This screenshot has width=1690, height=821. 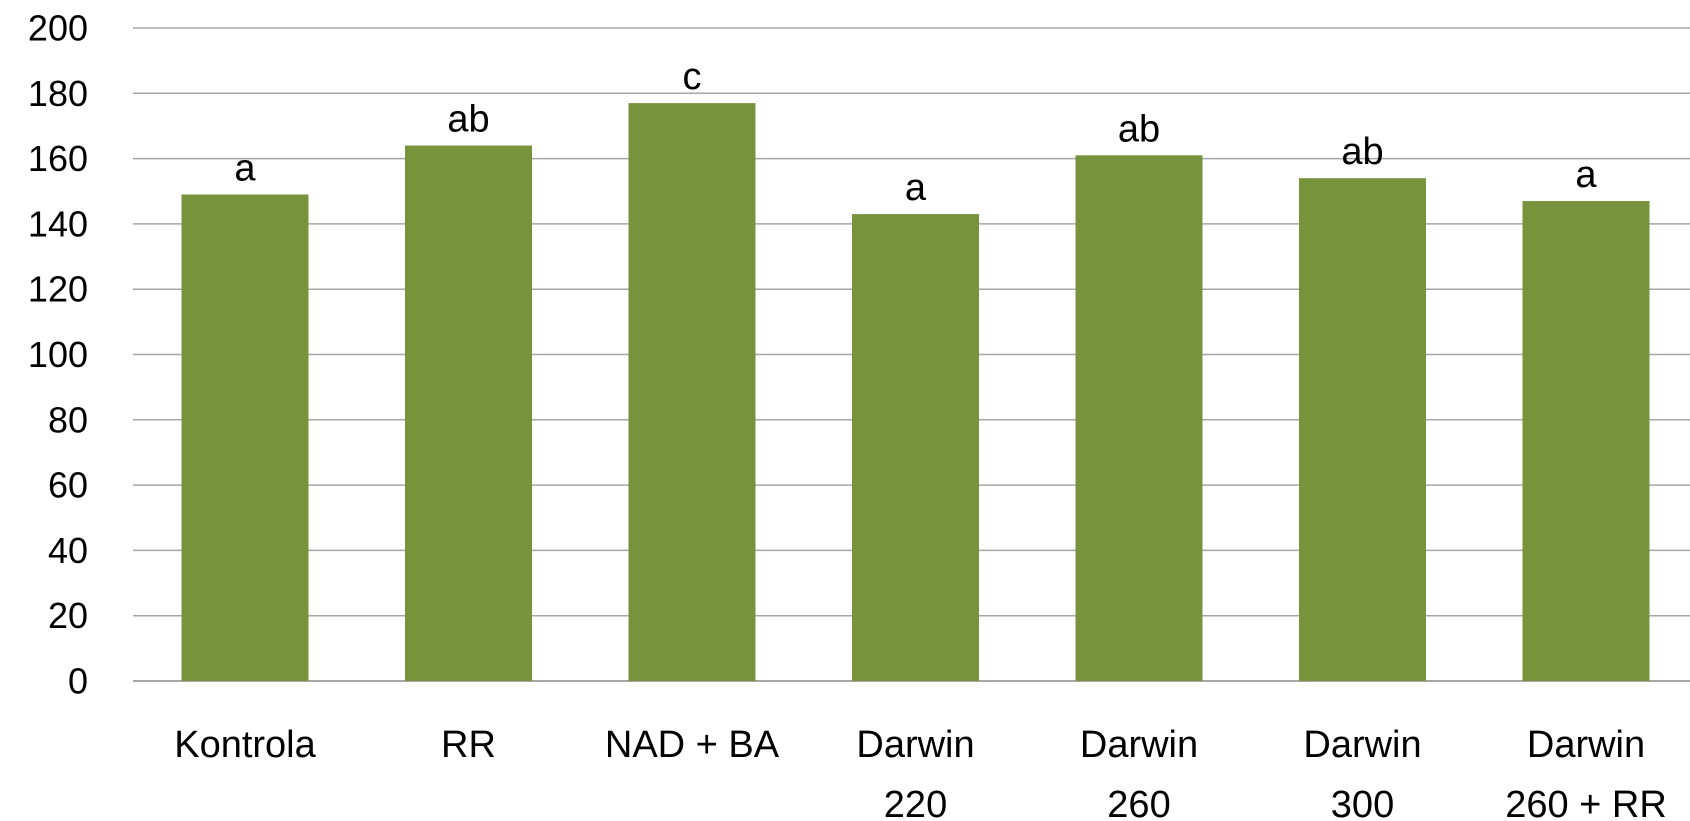 I want to click on category-label: 260 + RR, so click(x=1586, y=802).